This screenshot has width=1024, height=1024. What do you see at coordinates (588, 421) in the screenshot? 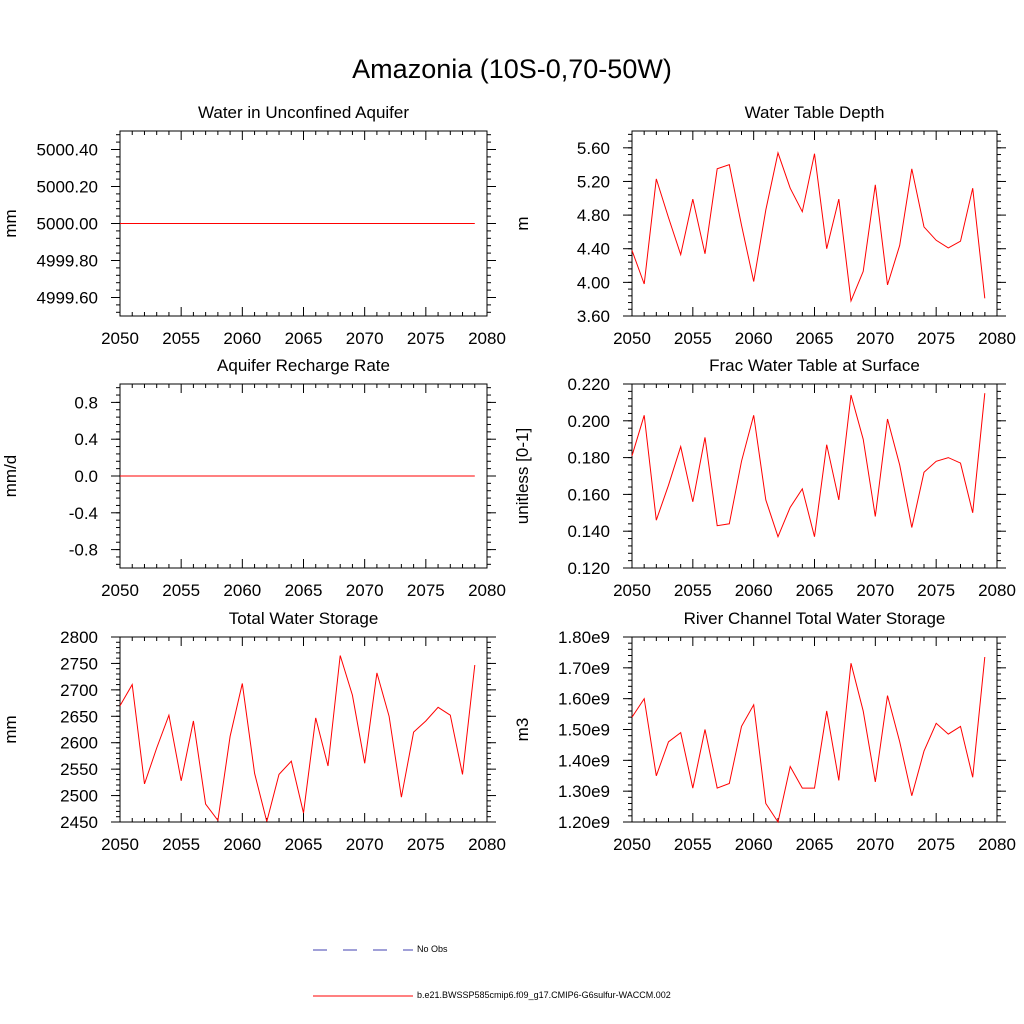
I see `y-tick-label: 0.200` at bounding box center [588, 421].